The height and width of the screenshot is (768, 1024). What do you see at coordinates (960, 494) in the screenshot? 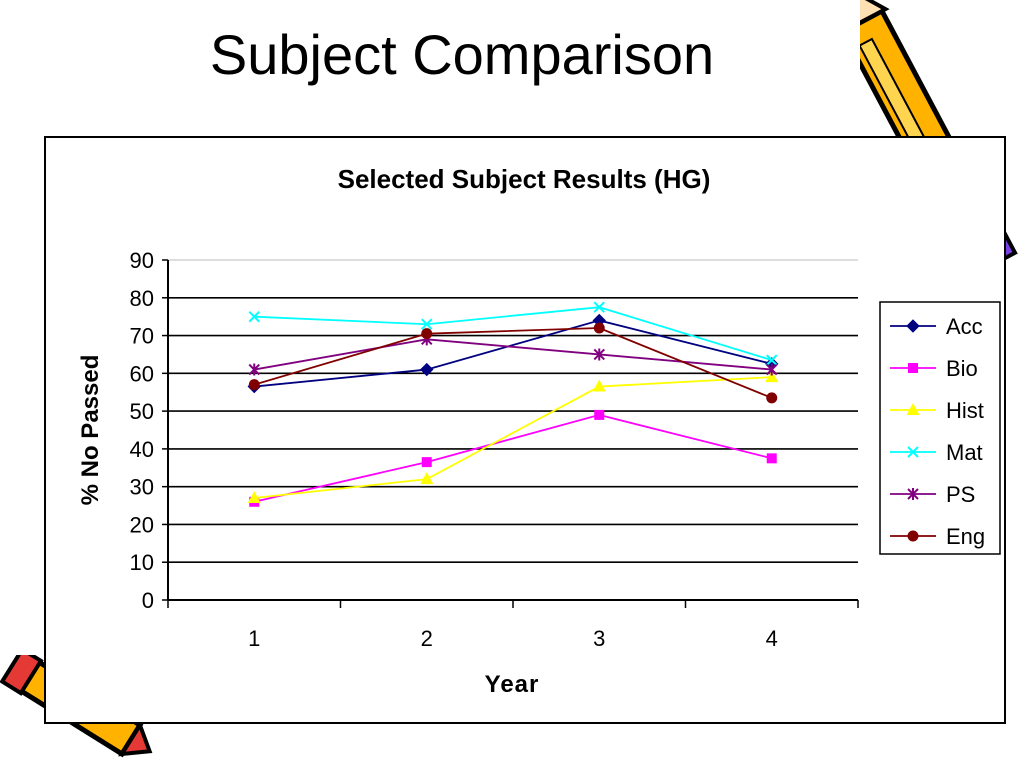
I see `legend-label: PS` at bounding box center [960, 494].